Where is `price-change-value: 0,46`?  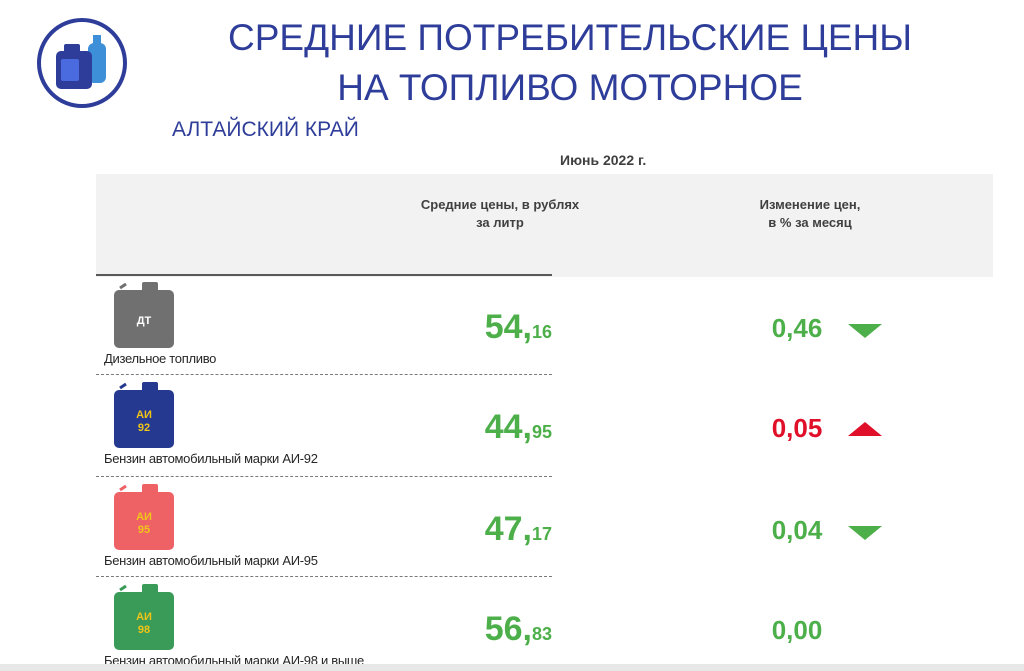 price-change-value: 0,46 is located at coordinates (797, 328).